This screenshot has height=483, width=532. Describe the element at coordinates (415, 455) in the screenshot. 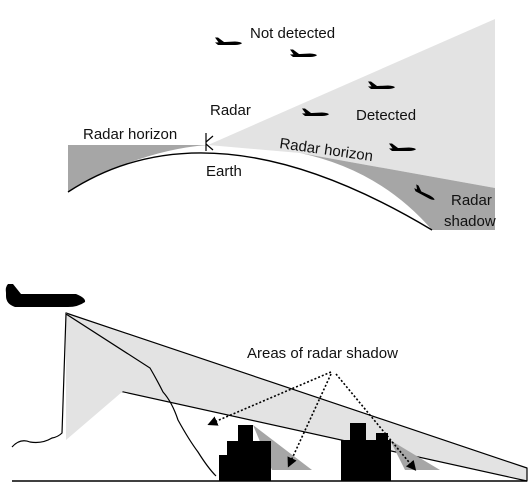

I see `radar-shadow-building-right` at that location.